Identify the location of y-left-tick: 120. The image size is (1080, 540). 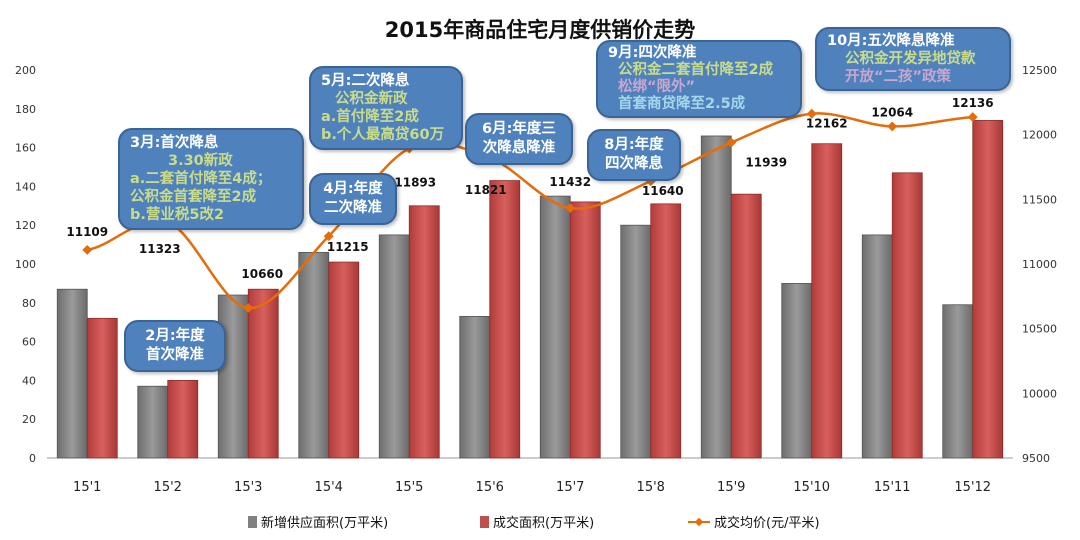
(25, 225).